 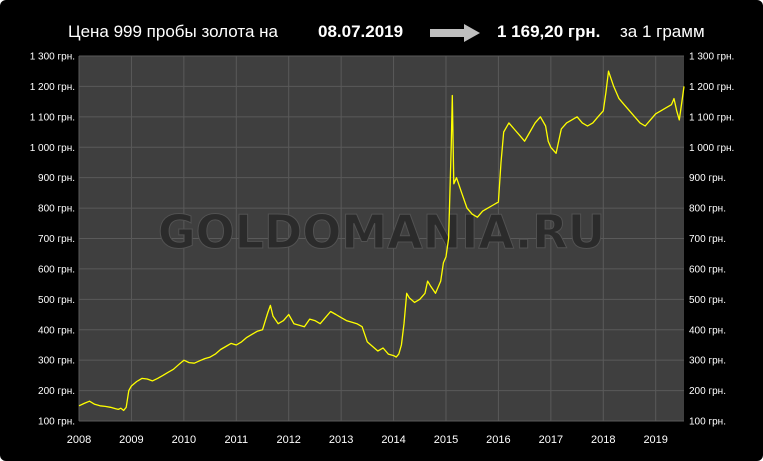 I want to click on y-tick-right-1: 200 грн., so click(x=707, y=391).